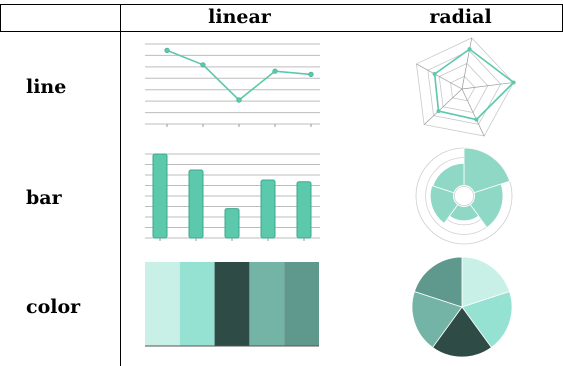  I want to click on column-divider, so click(120, 185).